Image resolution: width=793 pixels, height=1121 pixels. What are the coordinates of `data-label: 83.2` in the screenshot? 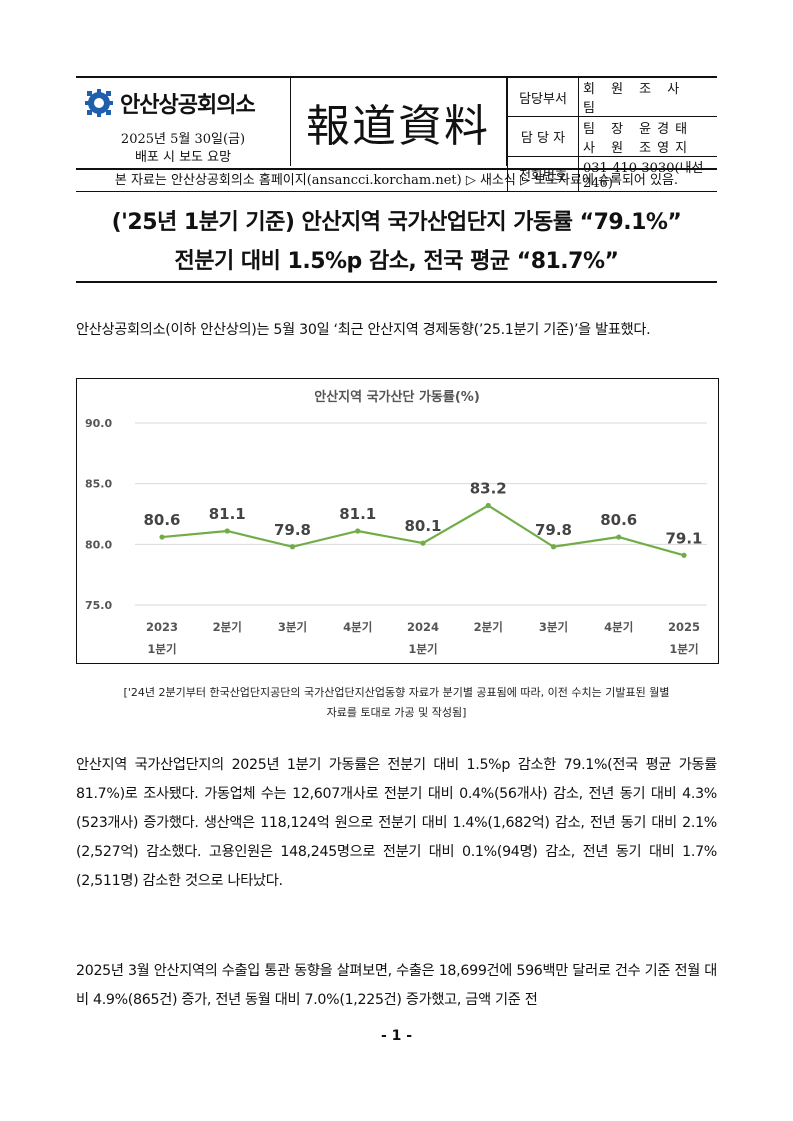 It's located at (488, 489).